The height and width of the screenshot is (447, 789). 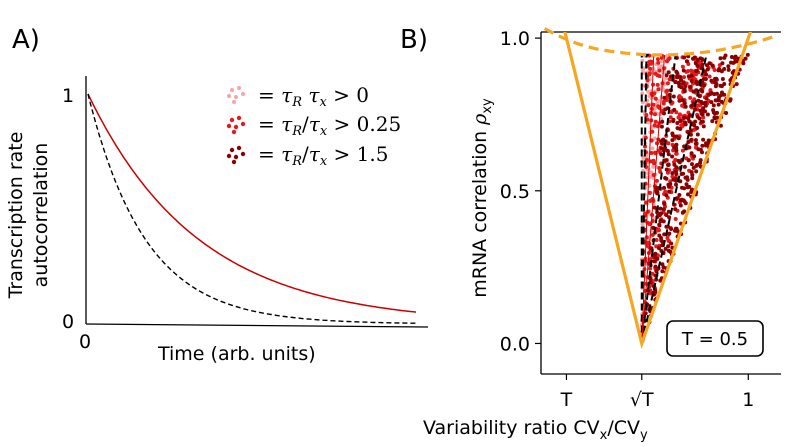 I want to click on x-tick-label: 1, so click(x=748, y=400).